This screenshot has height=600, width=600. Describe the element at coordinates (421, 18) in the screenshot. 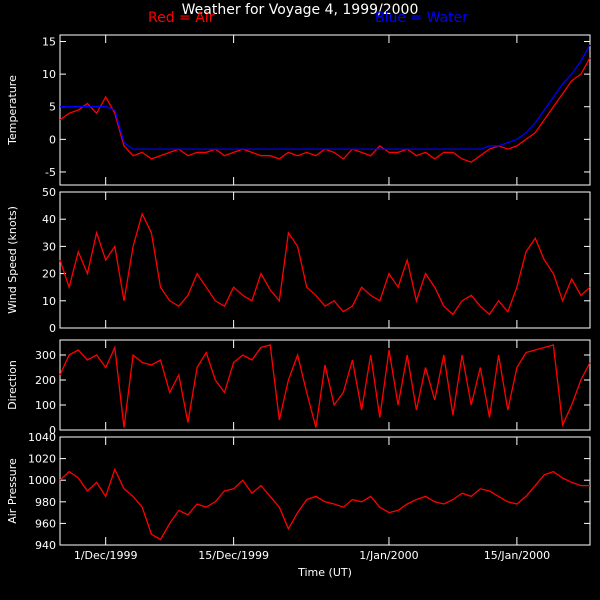

I see `legend-water: Blue = Water` at that location.